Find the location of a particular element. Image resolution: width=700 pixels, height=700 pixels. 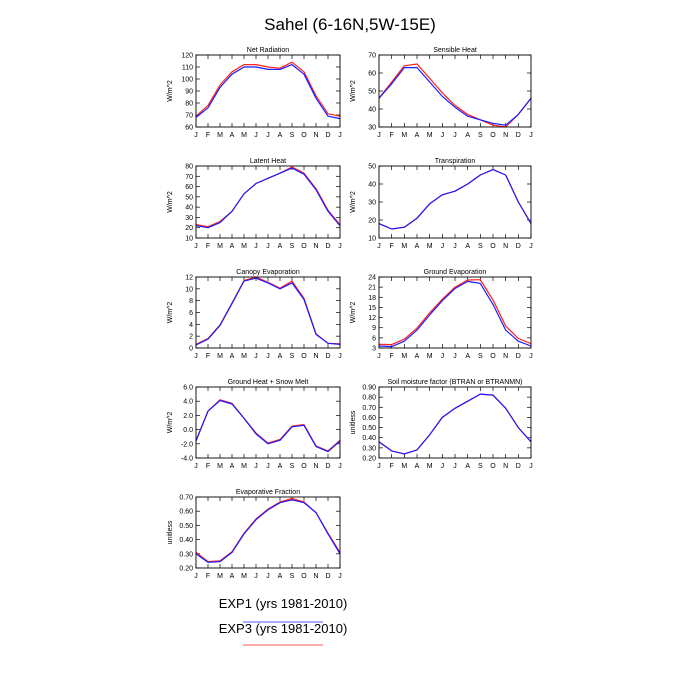

y-tick-label: 100 is located at coordinates (187, 80).